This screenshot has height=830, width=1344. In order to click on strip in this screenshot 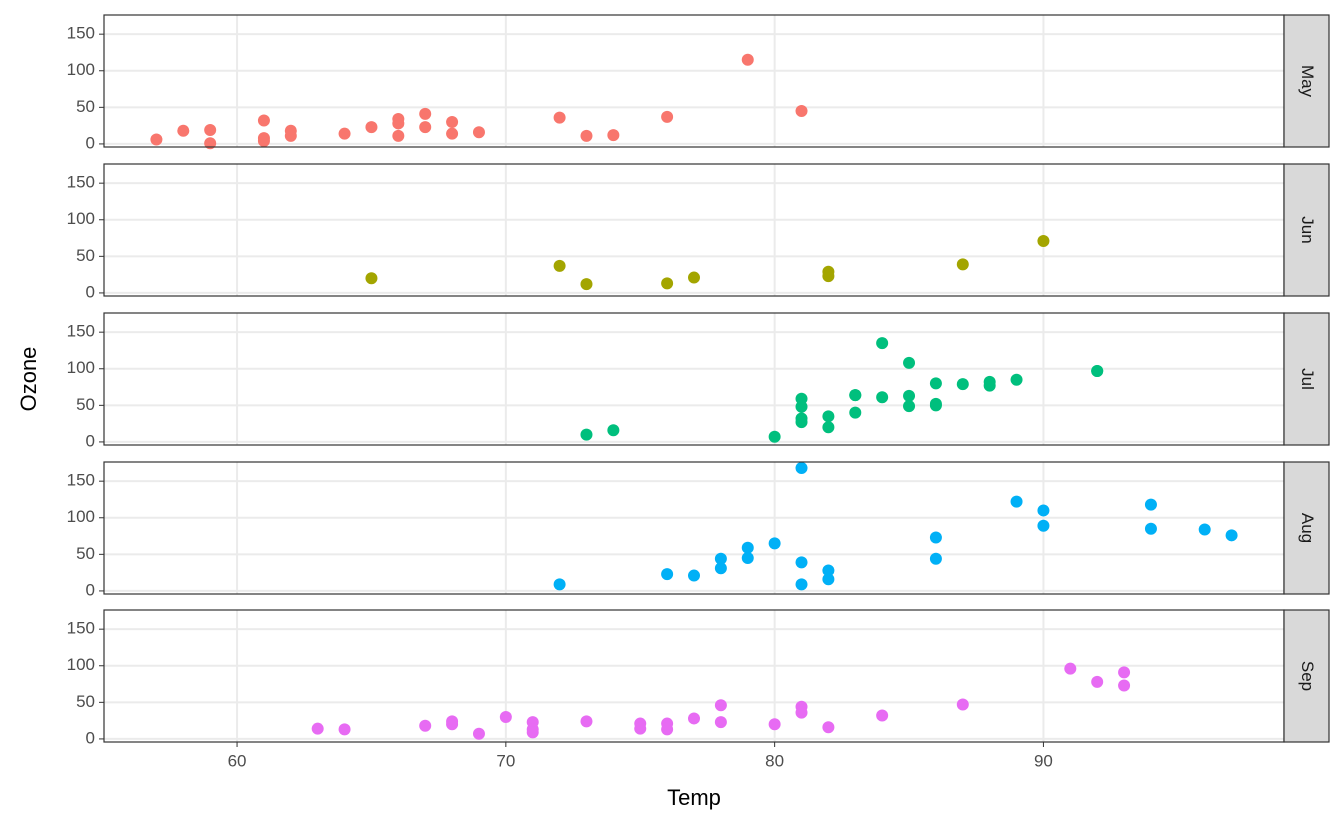, I will do `click(1306, 230)`.